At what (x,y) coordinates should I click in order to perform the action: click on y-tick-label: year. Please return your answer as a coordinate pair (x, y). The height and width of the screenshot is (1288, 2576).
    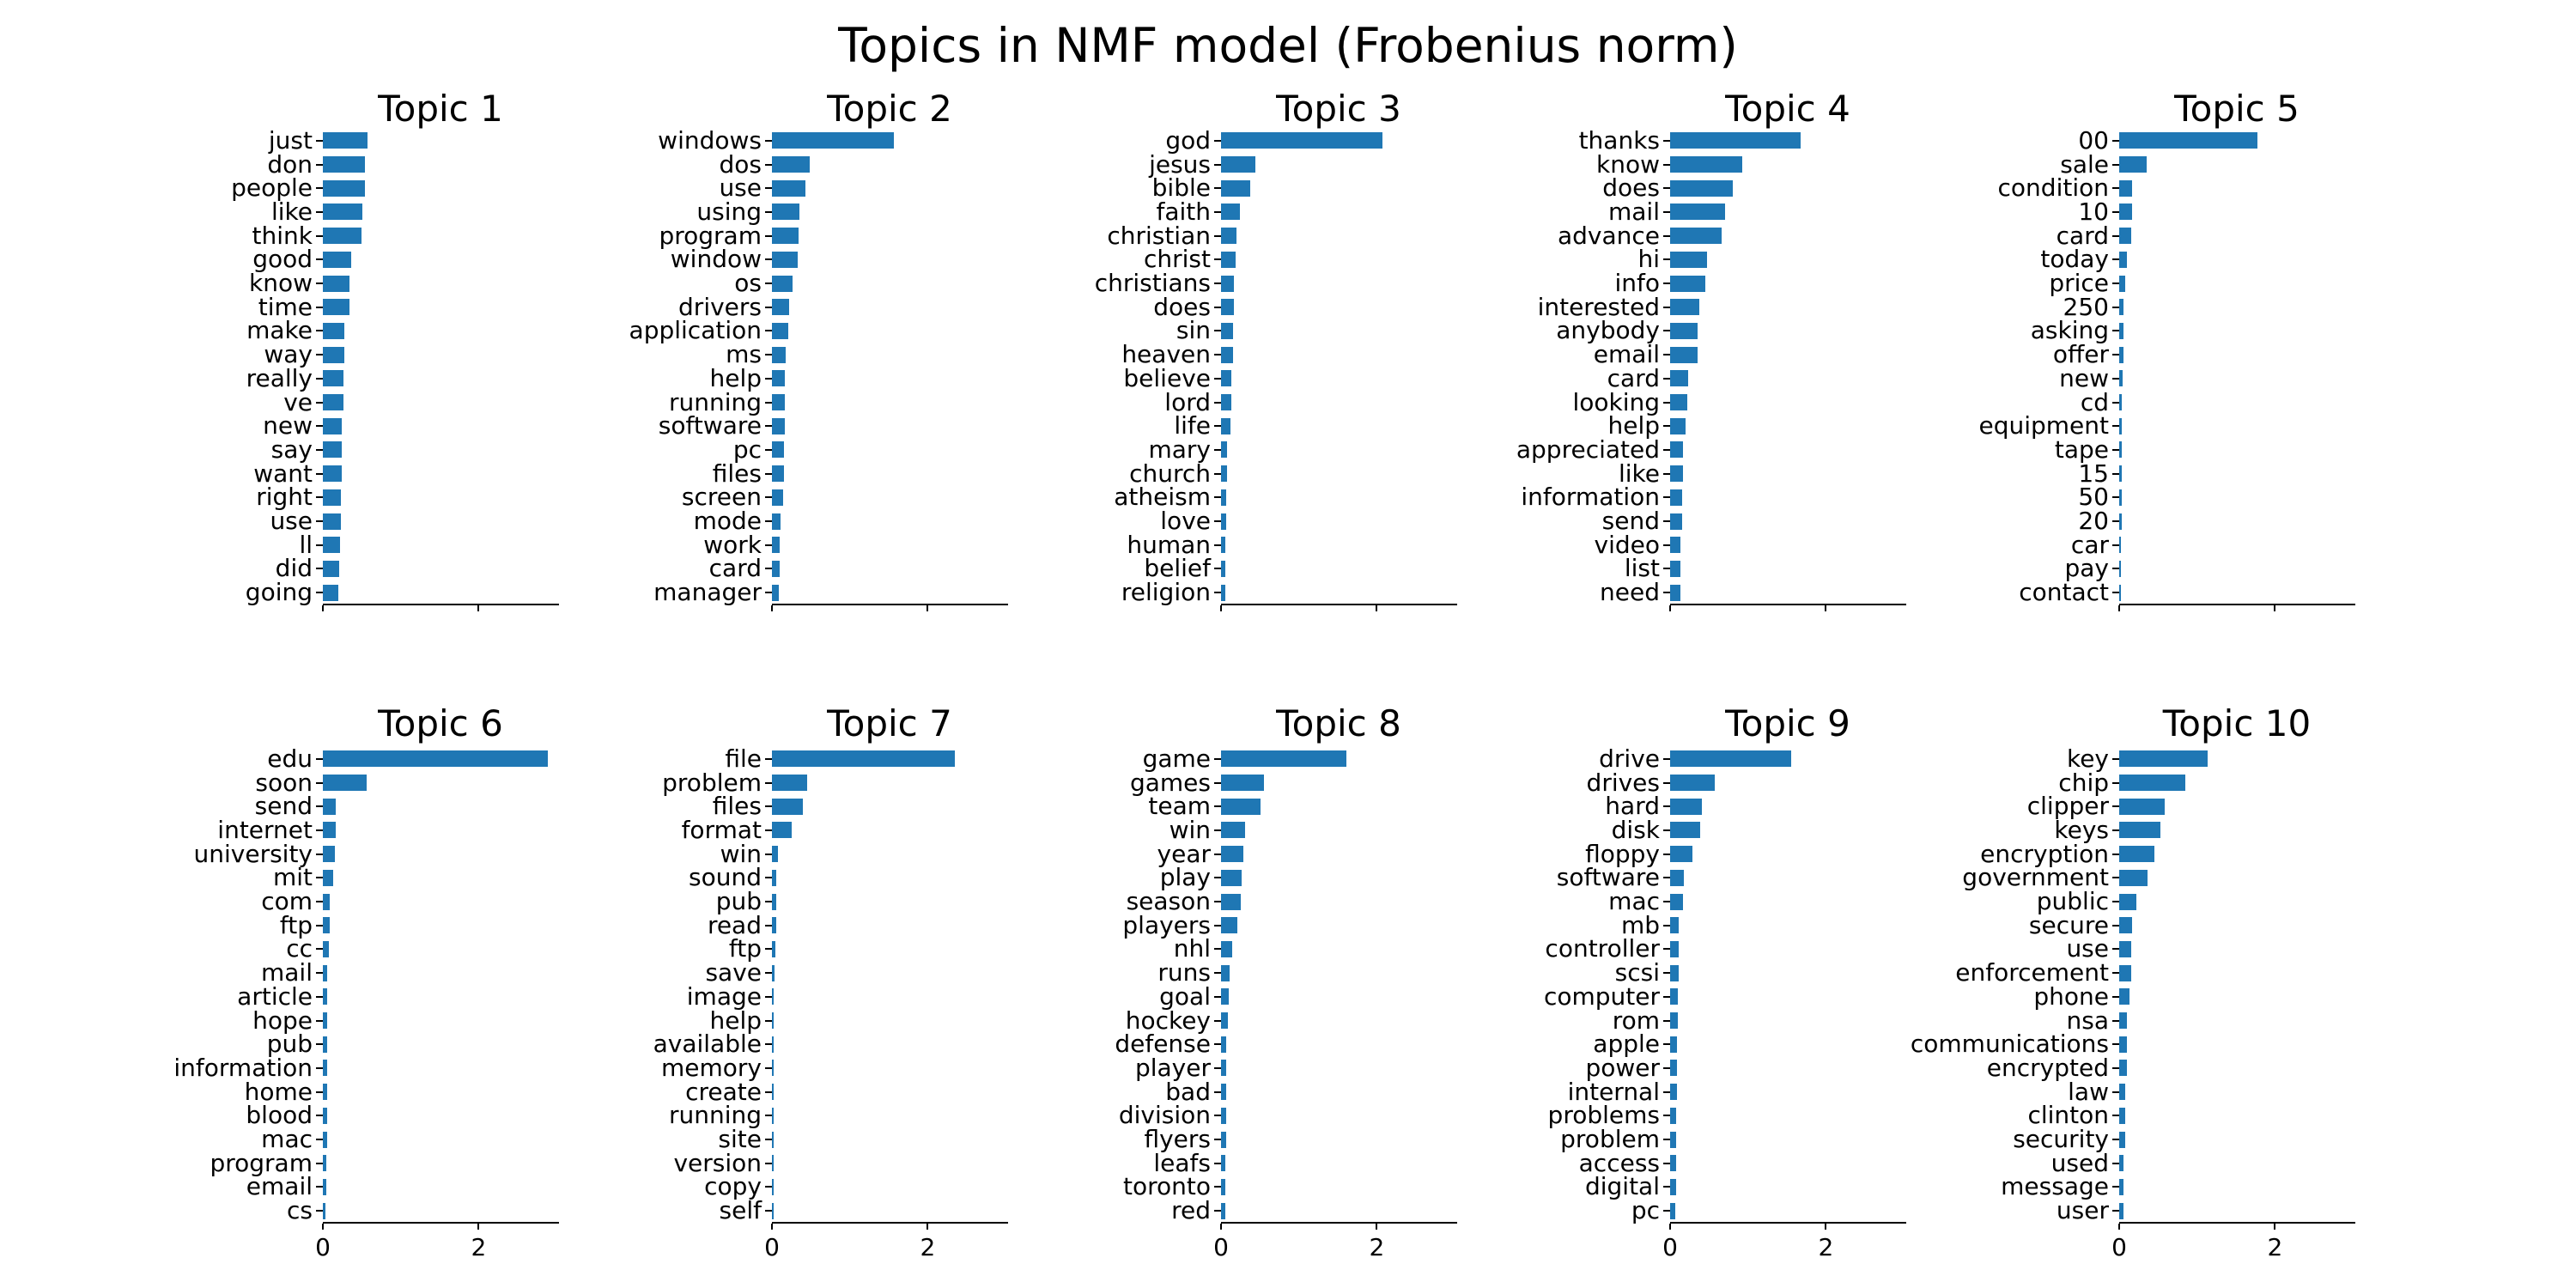
    Looking at the image, I should click on (1184, 854).